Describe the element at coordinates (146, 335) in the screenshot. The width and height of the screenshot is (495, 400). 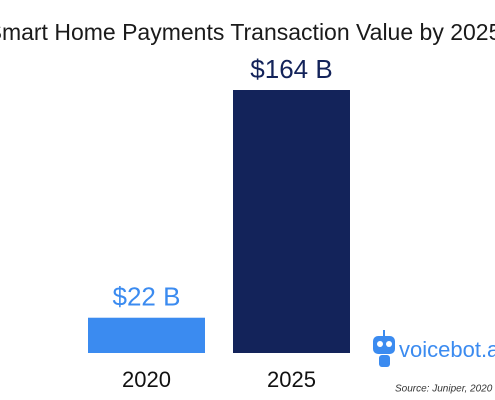
I see `bar` at that location.